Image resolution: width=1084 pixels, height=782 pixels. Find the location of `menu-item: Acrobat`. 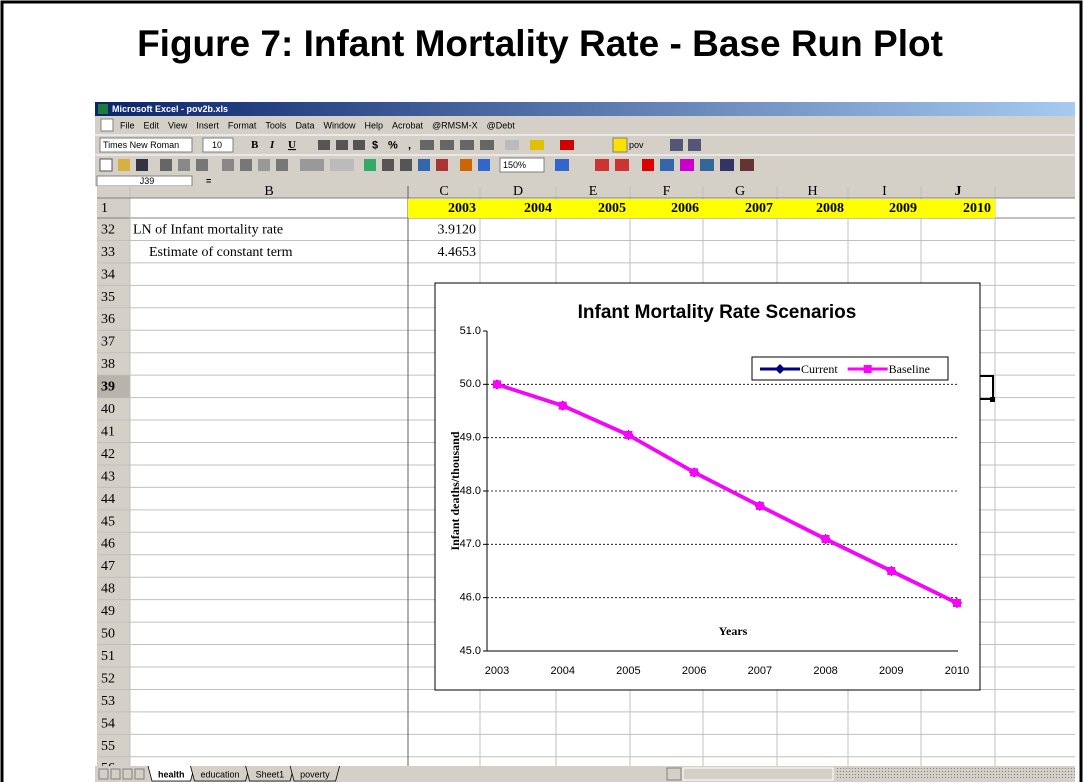

menu-item: Acrobat is located at coordinates (408, 125).